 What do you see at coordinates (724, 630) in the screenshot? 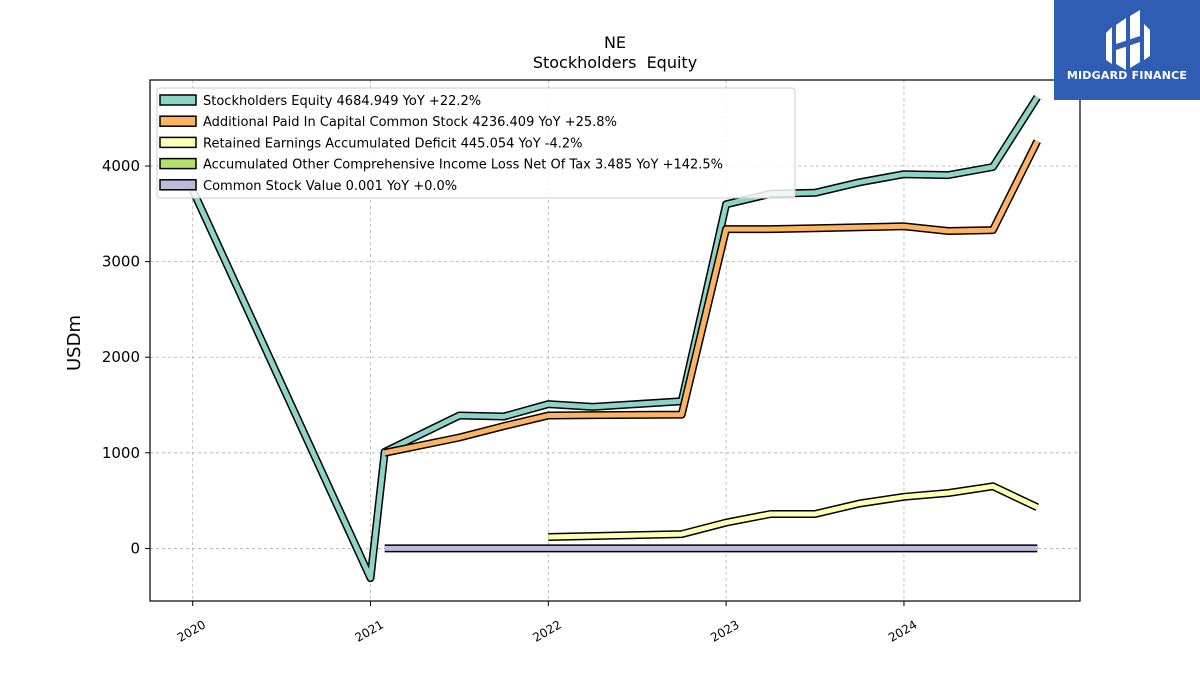
I see `x-tick-label: 2023` at bounding box center [724, 630].